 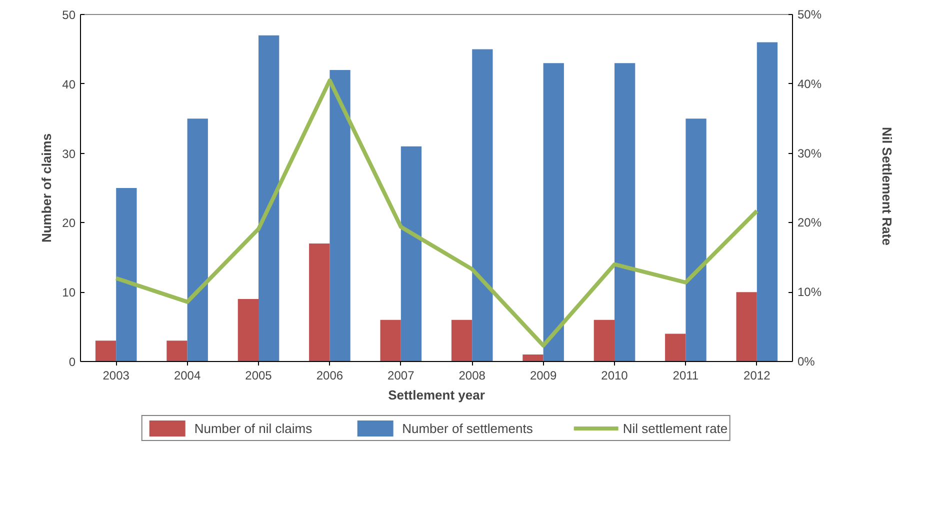 I want to click on y-axis-title: Number of claims, so click(x=46, y=188).